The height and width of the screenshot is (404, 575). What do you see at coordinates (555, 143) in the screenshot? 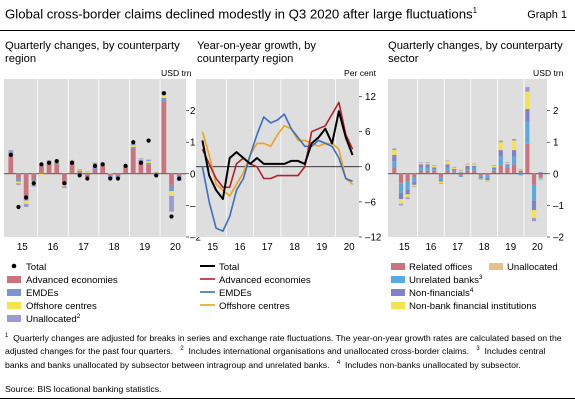
I see `y-tick-label: 1` at bounding box center [555, 143].